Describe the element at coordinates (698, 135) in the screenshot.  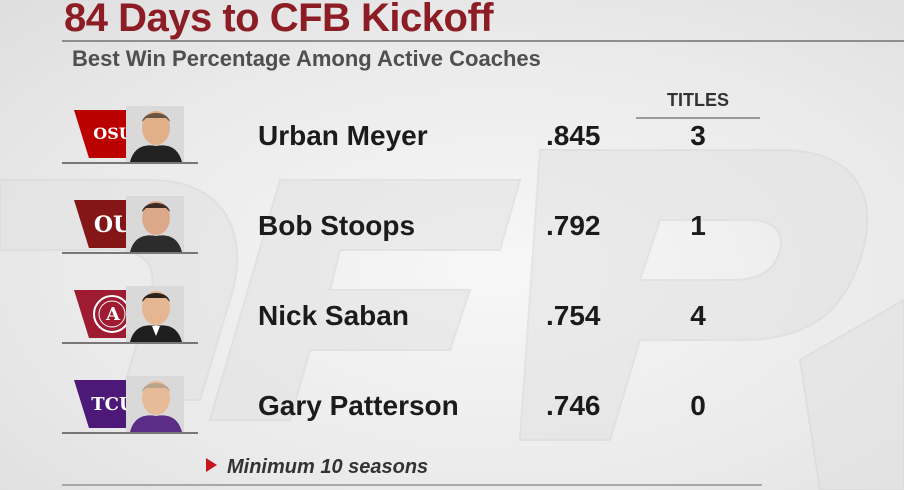
I see `titles-count: 3` at that location.